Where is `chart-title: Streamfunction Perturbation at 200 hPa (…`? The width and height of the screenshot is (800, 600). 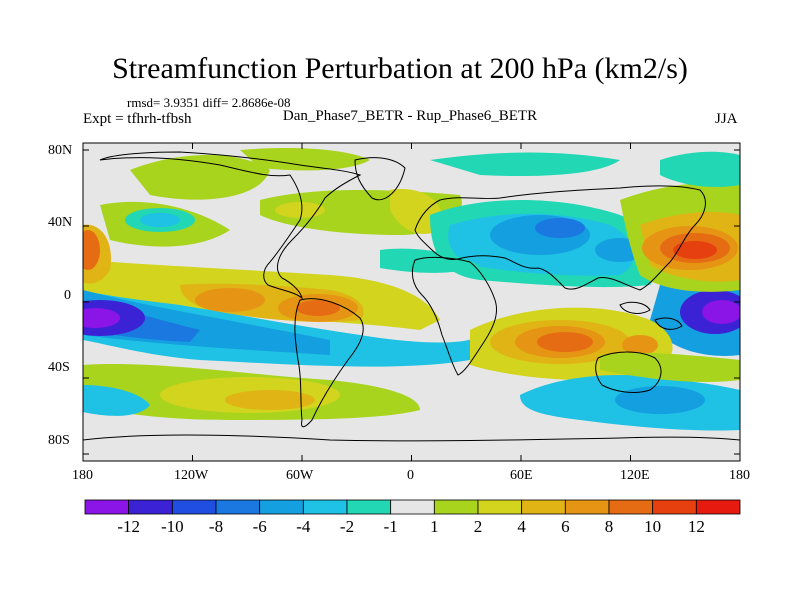
chart-title: Streamfunction Perturbation at 200 hPa (… is located at coordinates (400, 68).